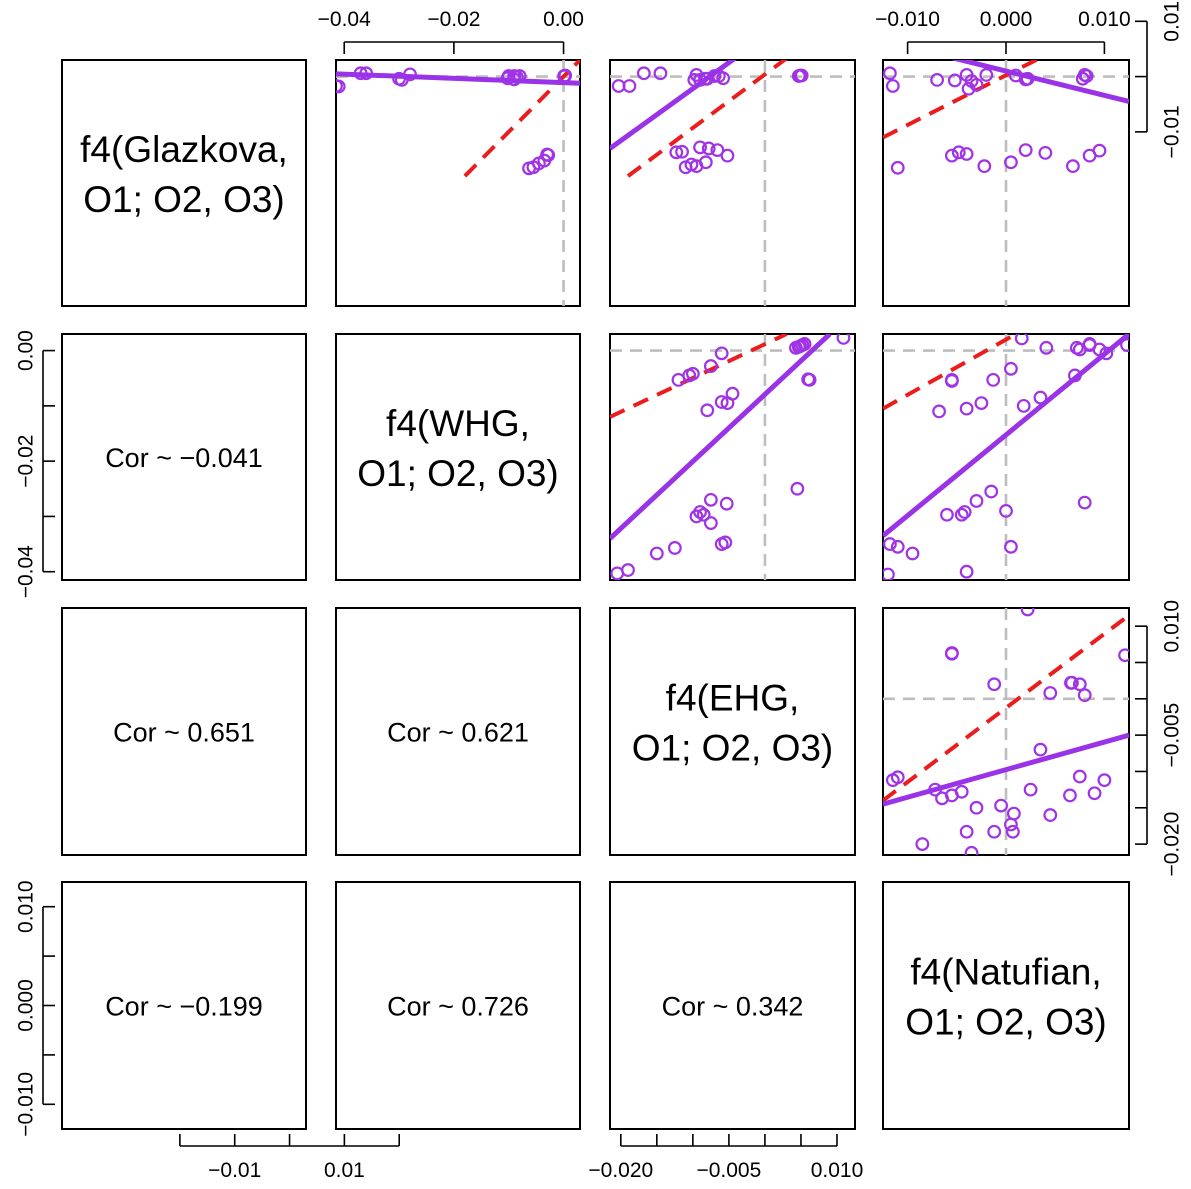  What do you see at coordinates (733, 1007) in the screenshot?
I see `correlation-label: Cor ~ 0.342` at bounding box center [733, 1007].